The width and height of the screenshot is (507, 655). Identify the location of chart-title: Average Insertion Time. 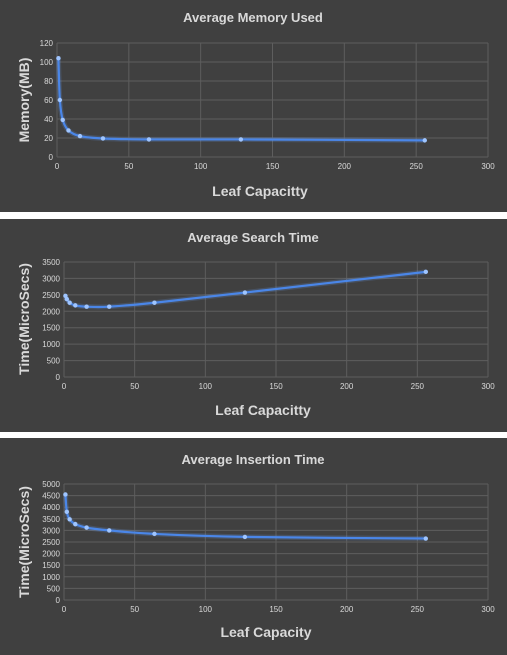
(252, 459).